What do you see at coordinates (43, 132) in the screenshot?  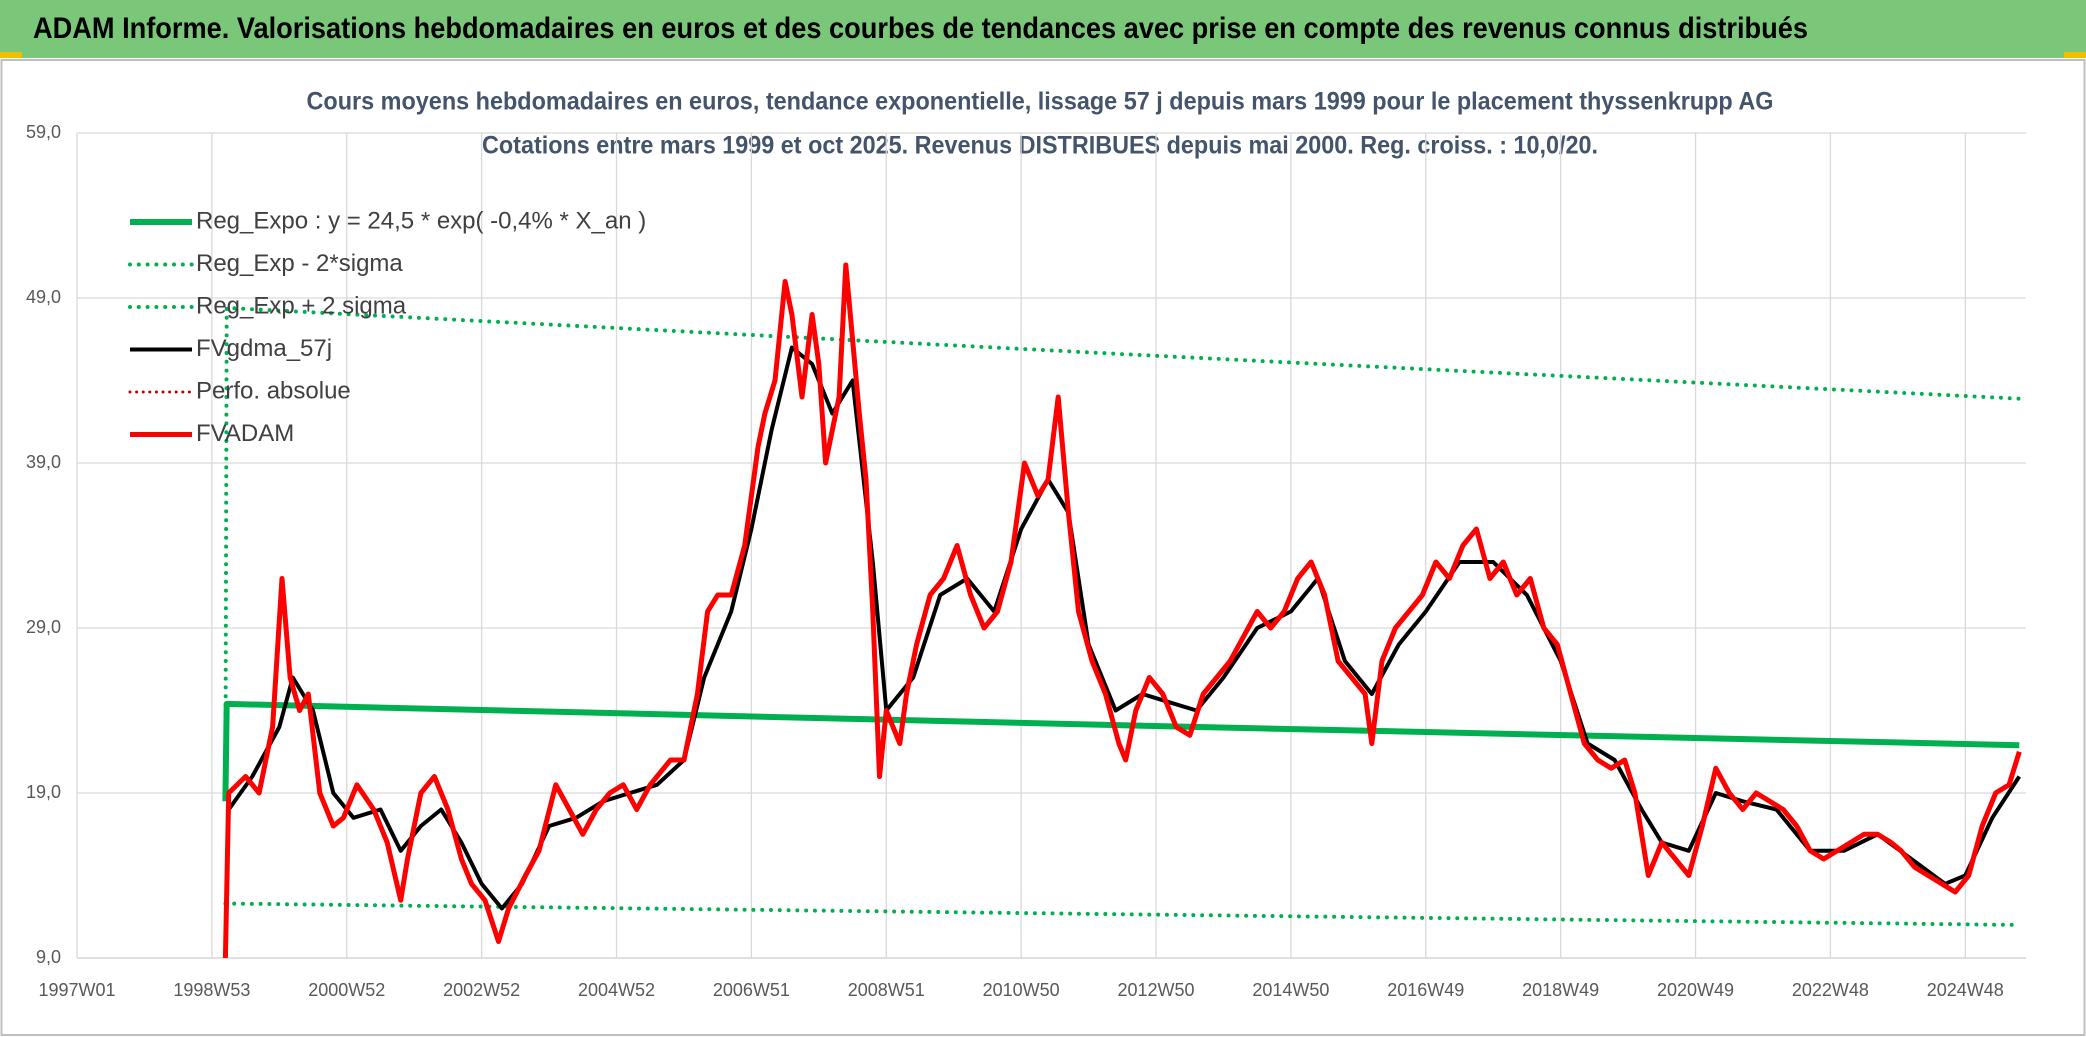 I see `y-tick-label: 59,0` at bounding box center [43, 132].